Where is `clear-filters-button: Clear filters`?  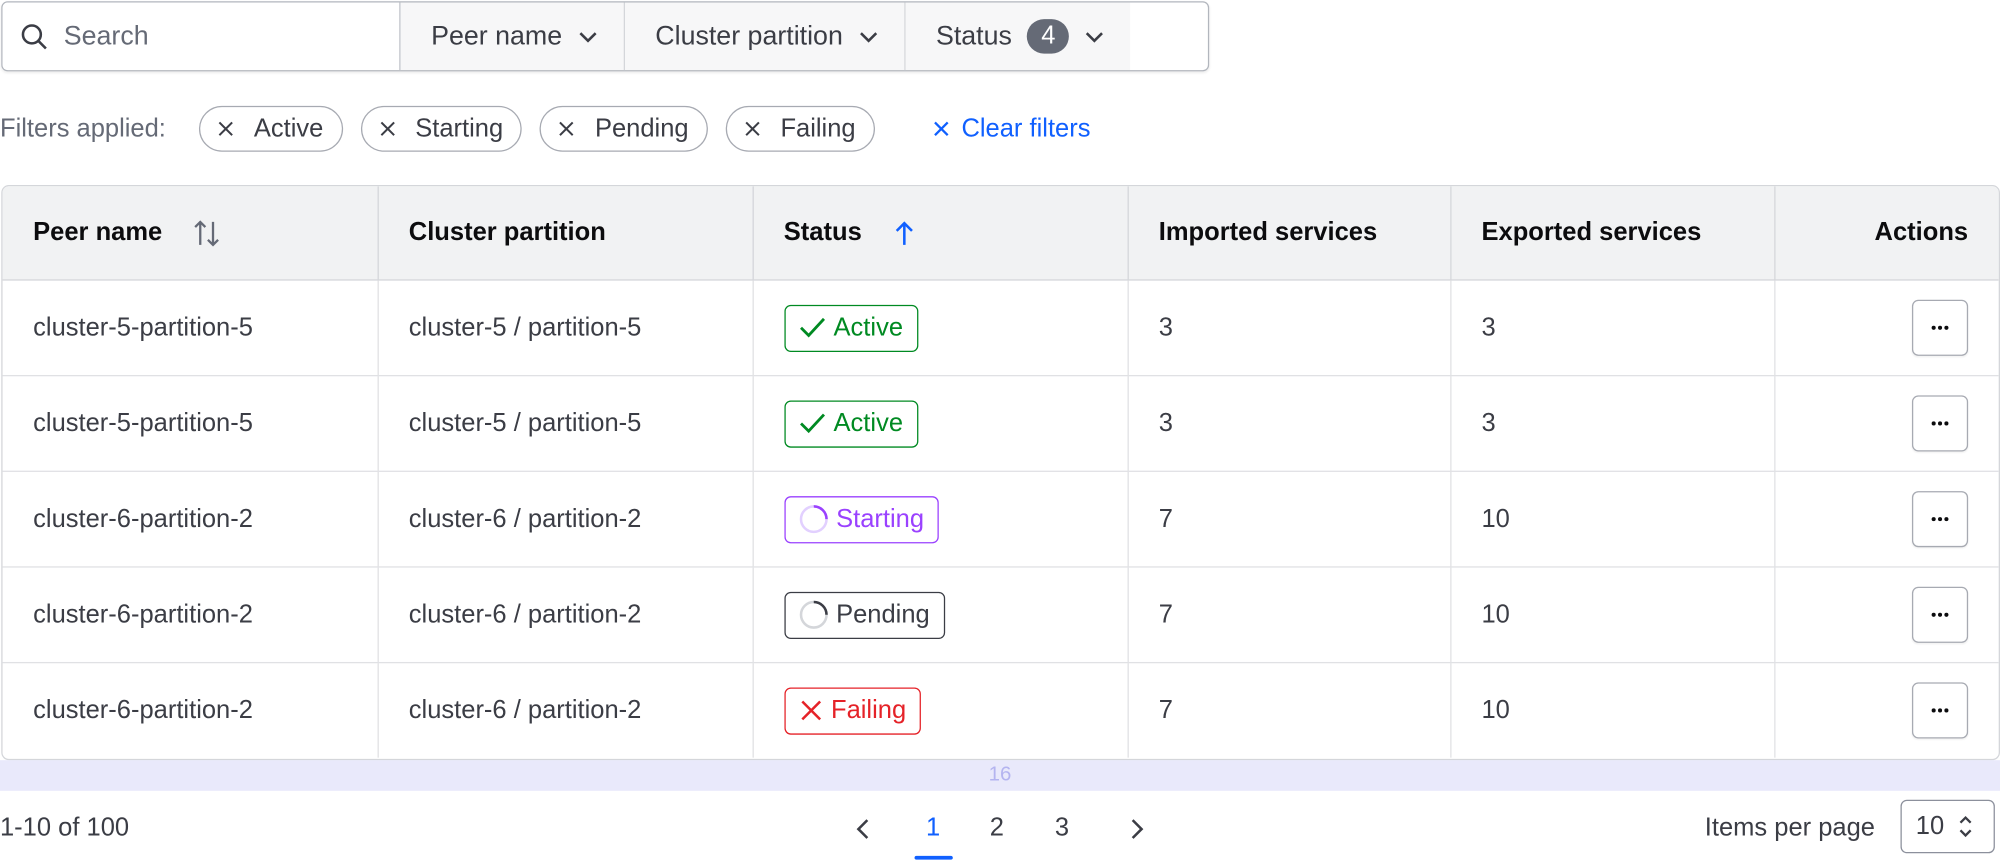 clear-filters-button: Clear filters is located at coordinates (1011, 128).